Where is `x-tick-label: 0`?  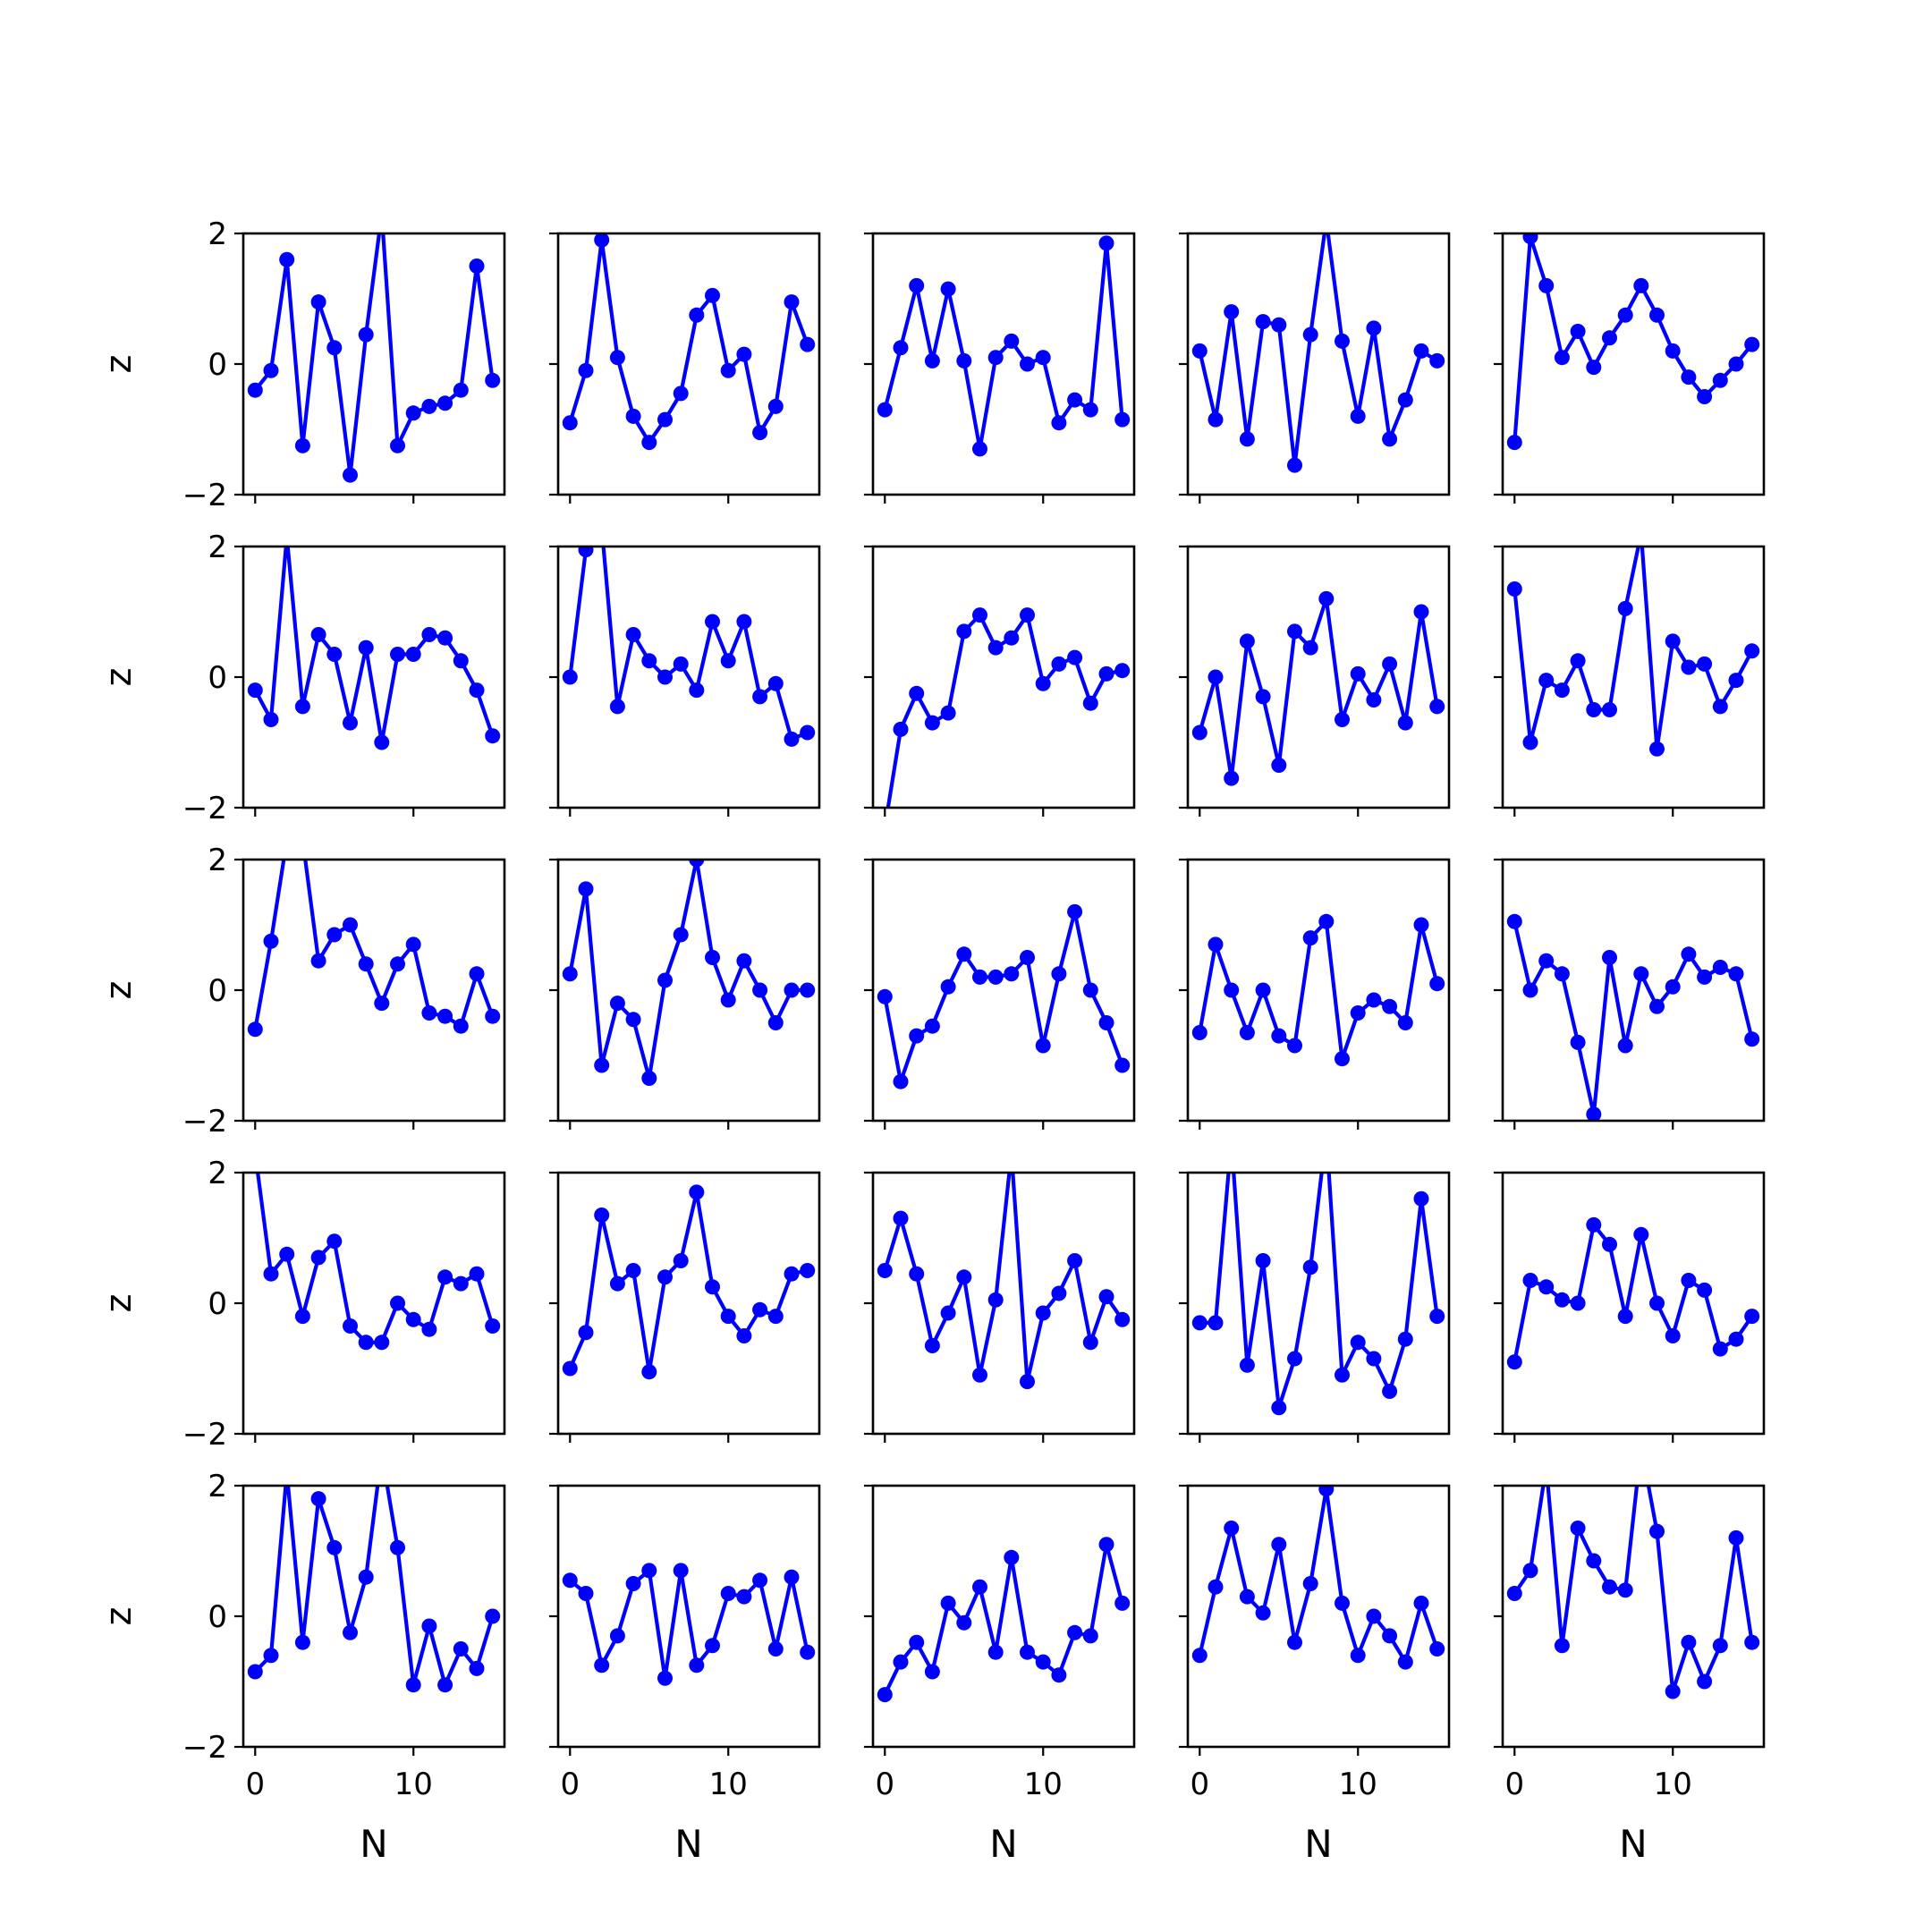 x-tick-label: 0 is located at coordinates (570, 1784).